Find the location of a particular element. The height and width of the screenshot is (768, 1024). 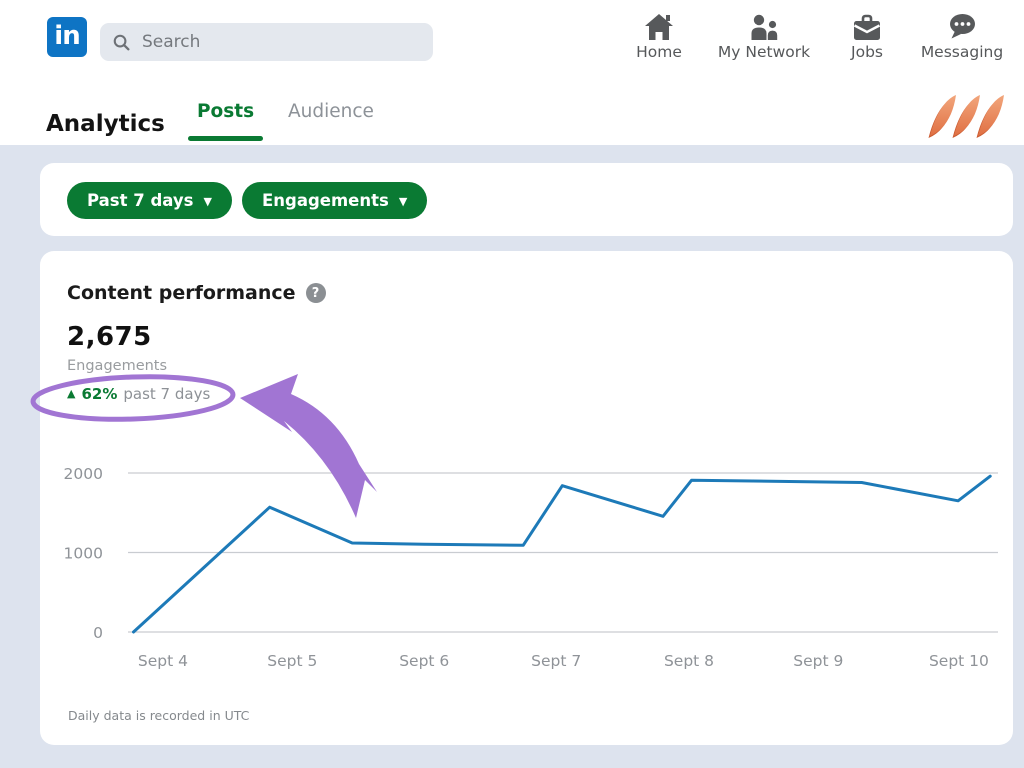

search-box is located at coordinates (266, 42).